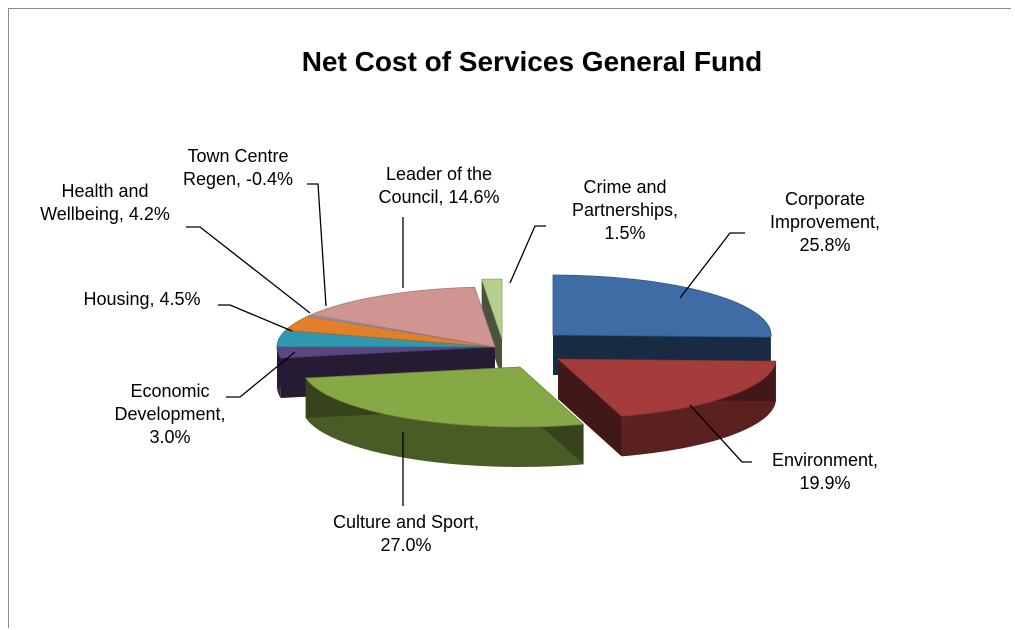  I want to click on data-label-town-centre-regen: Town Centre Regen, -0.4%, so click(238, 167).